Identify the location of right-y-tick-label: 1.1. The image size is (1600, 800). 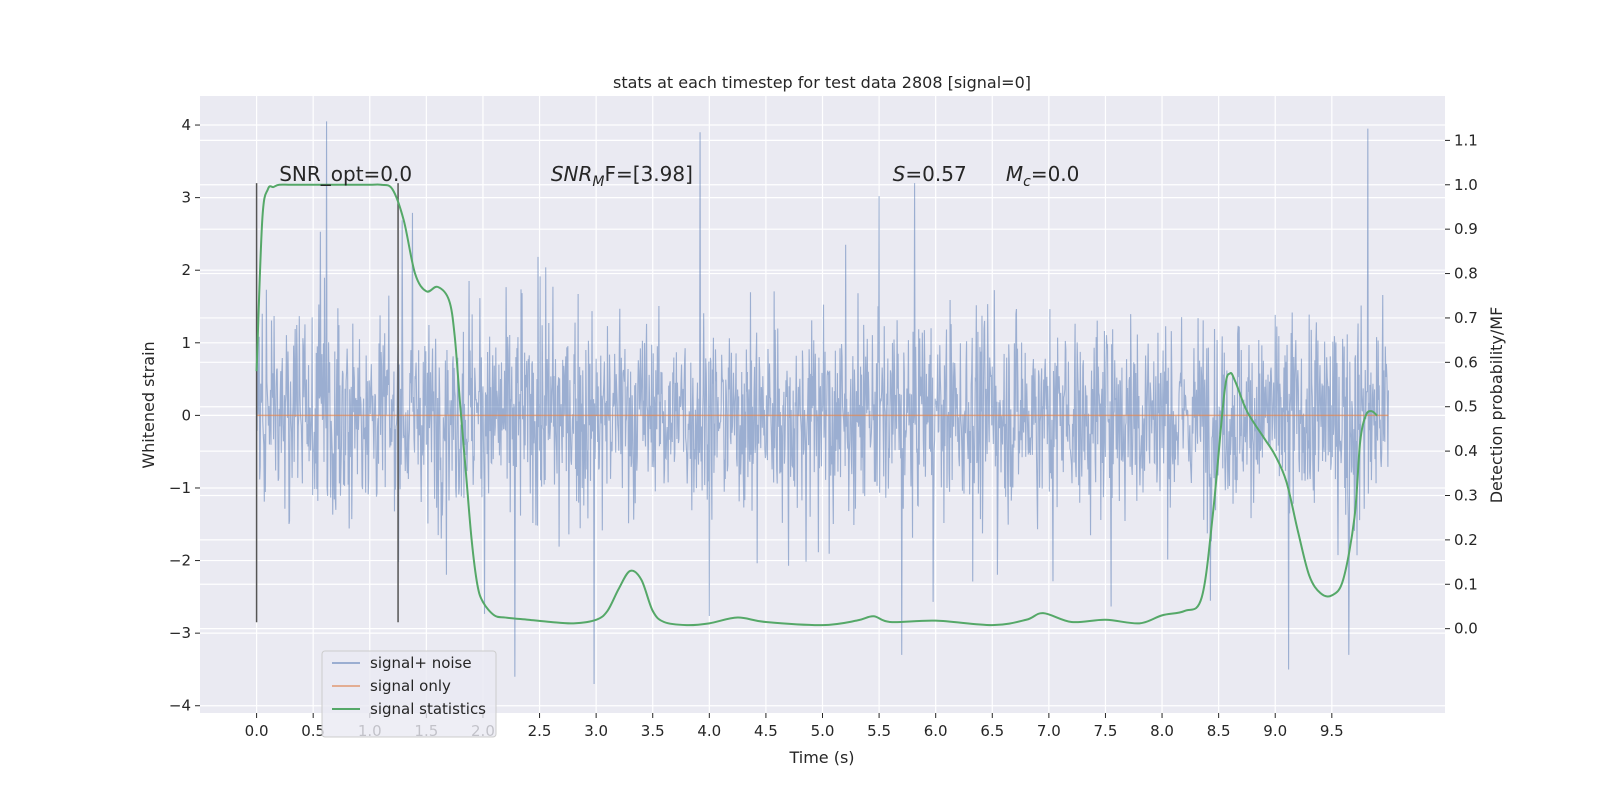
(1466, 140).